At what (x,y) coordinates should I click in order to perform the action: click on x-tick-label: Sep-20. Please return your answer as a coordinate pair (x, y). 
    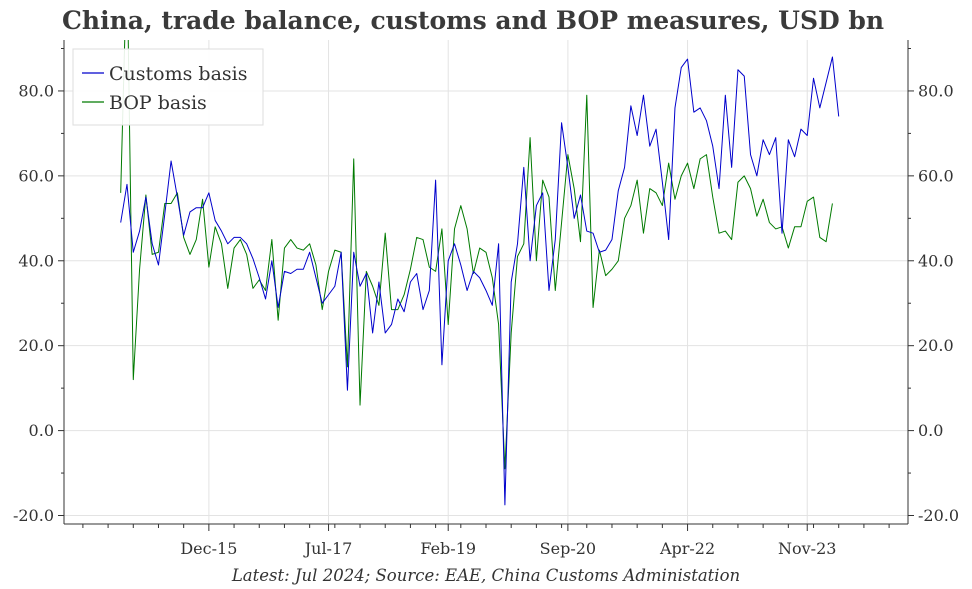
    Looking at the image, I should click on (568, 548).